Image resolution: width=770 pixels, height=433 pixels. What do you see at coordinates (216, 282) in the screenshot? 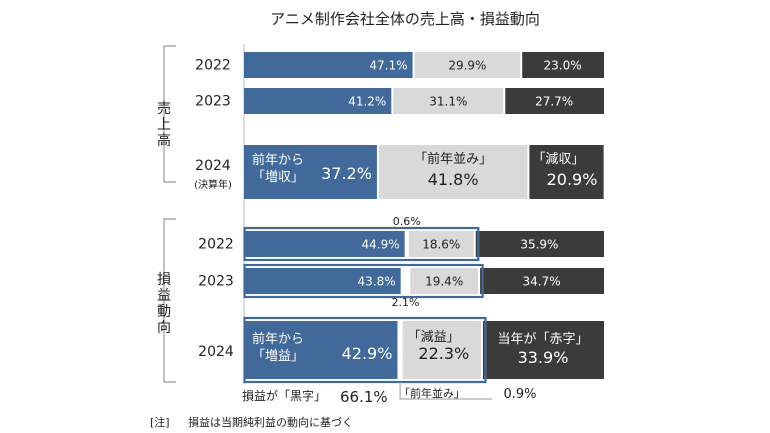
I see `profit-year-2023: 2023` at bounding box center [216, 282].